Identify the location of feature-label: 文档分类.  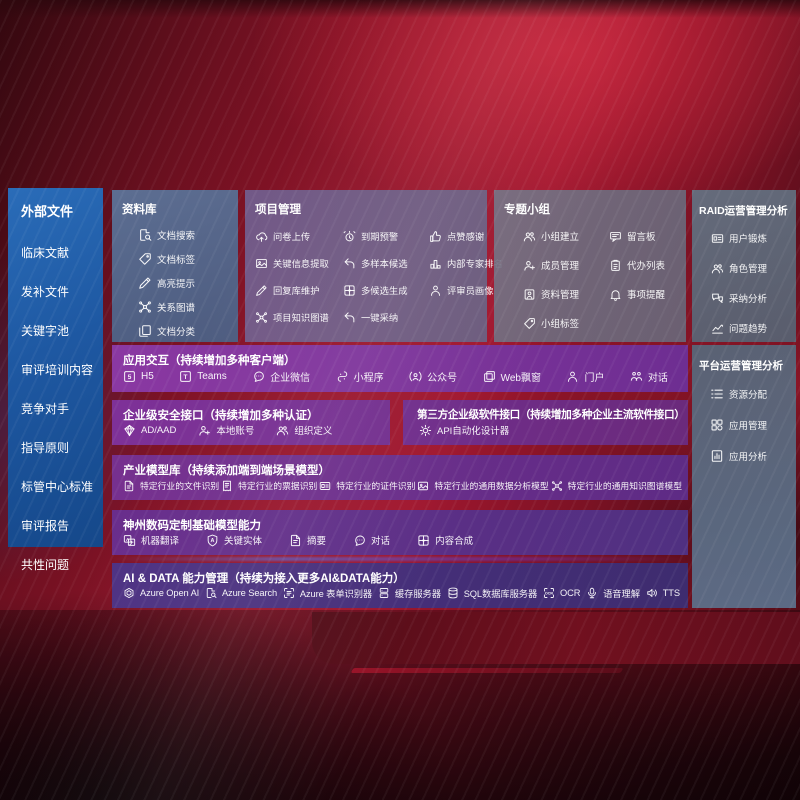
(176, 332).